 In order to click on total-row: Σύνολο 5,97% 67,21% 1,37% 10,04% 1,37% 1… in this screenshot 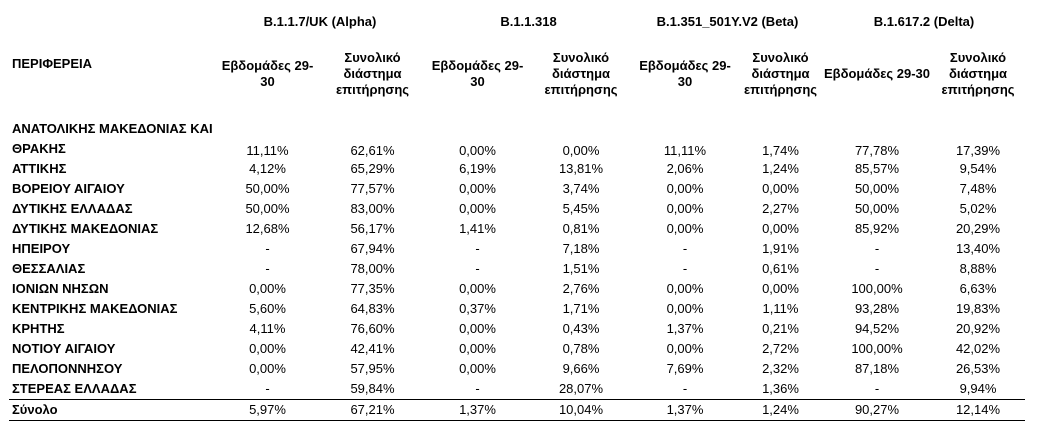, I will do `click(517, 410)`.